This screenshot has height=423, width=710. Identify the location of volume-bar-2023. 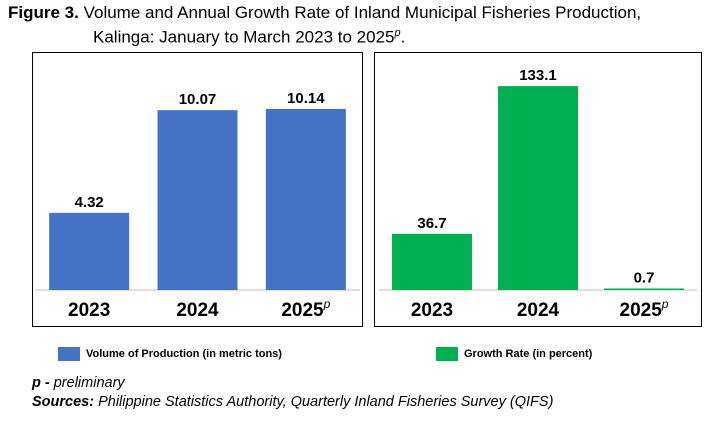
(89, 251).